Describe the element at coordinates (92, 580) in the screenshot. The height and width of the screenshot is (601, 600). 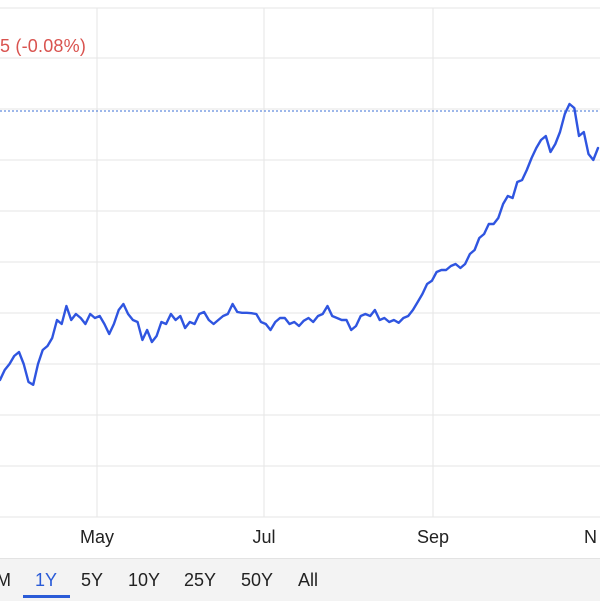
I see `range-button-5y: 5Y` at that location.